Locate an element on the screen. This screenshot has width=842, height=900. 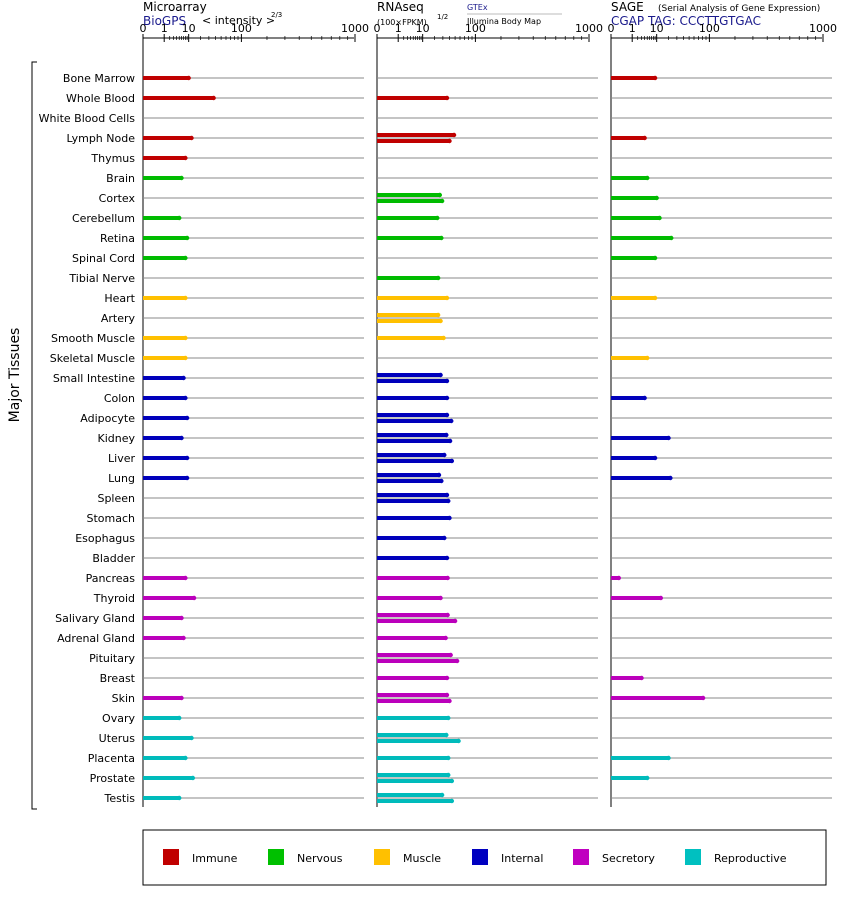
tissue-label: White Blood Cells is located at coordinates (87, 118).